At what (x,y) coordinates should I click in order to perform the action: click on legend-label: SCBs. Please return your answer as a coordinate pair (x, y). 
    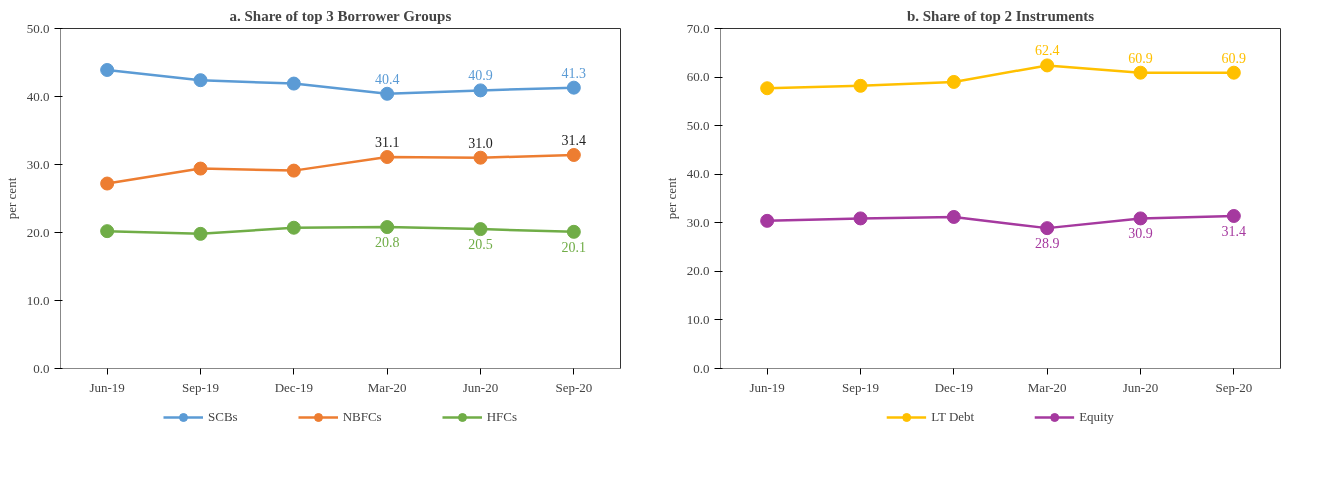
    Looking at the image, I should click on (222, 417).